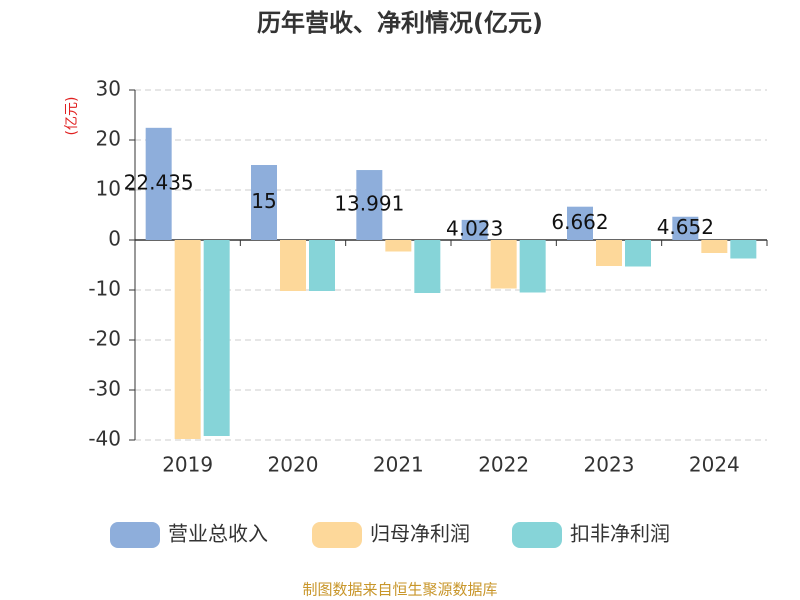  Describe the element at coordinates (72, 116) in the screenshot. I see `y-axis-label: (亿元)` at that location.